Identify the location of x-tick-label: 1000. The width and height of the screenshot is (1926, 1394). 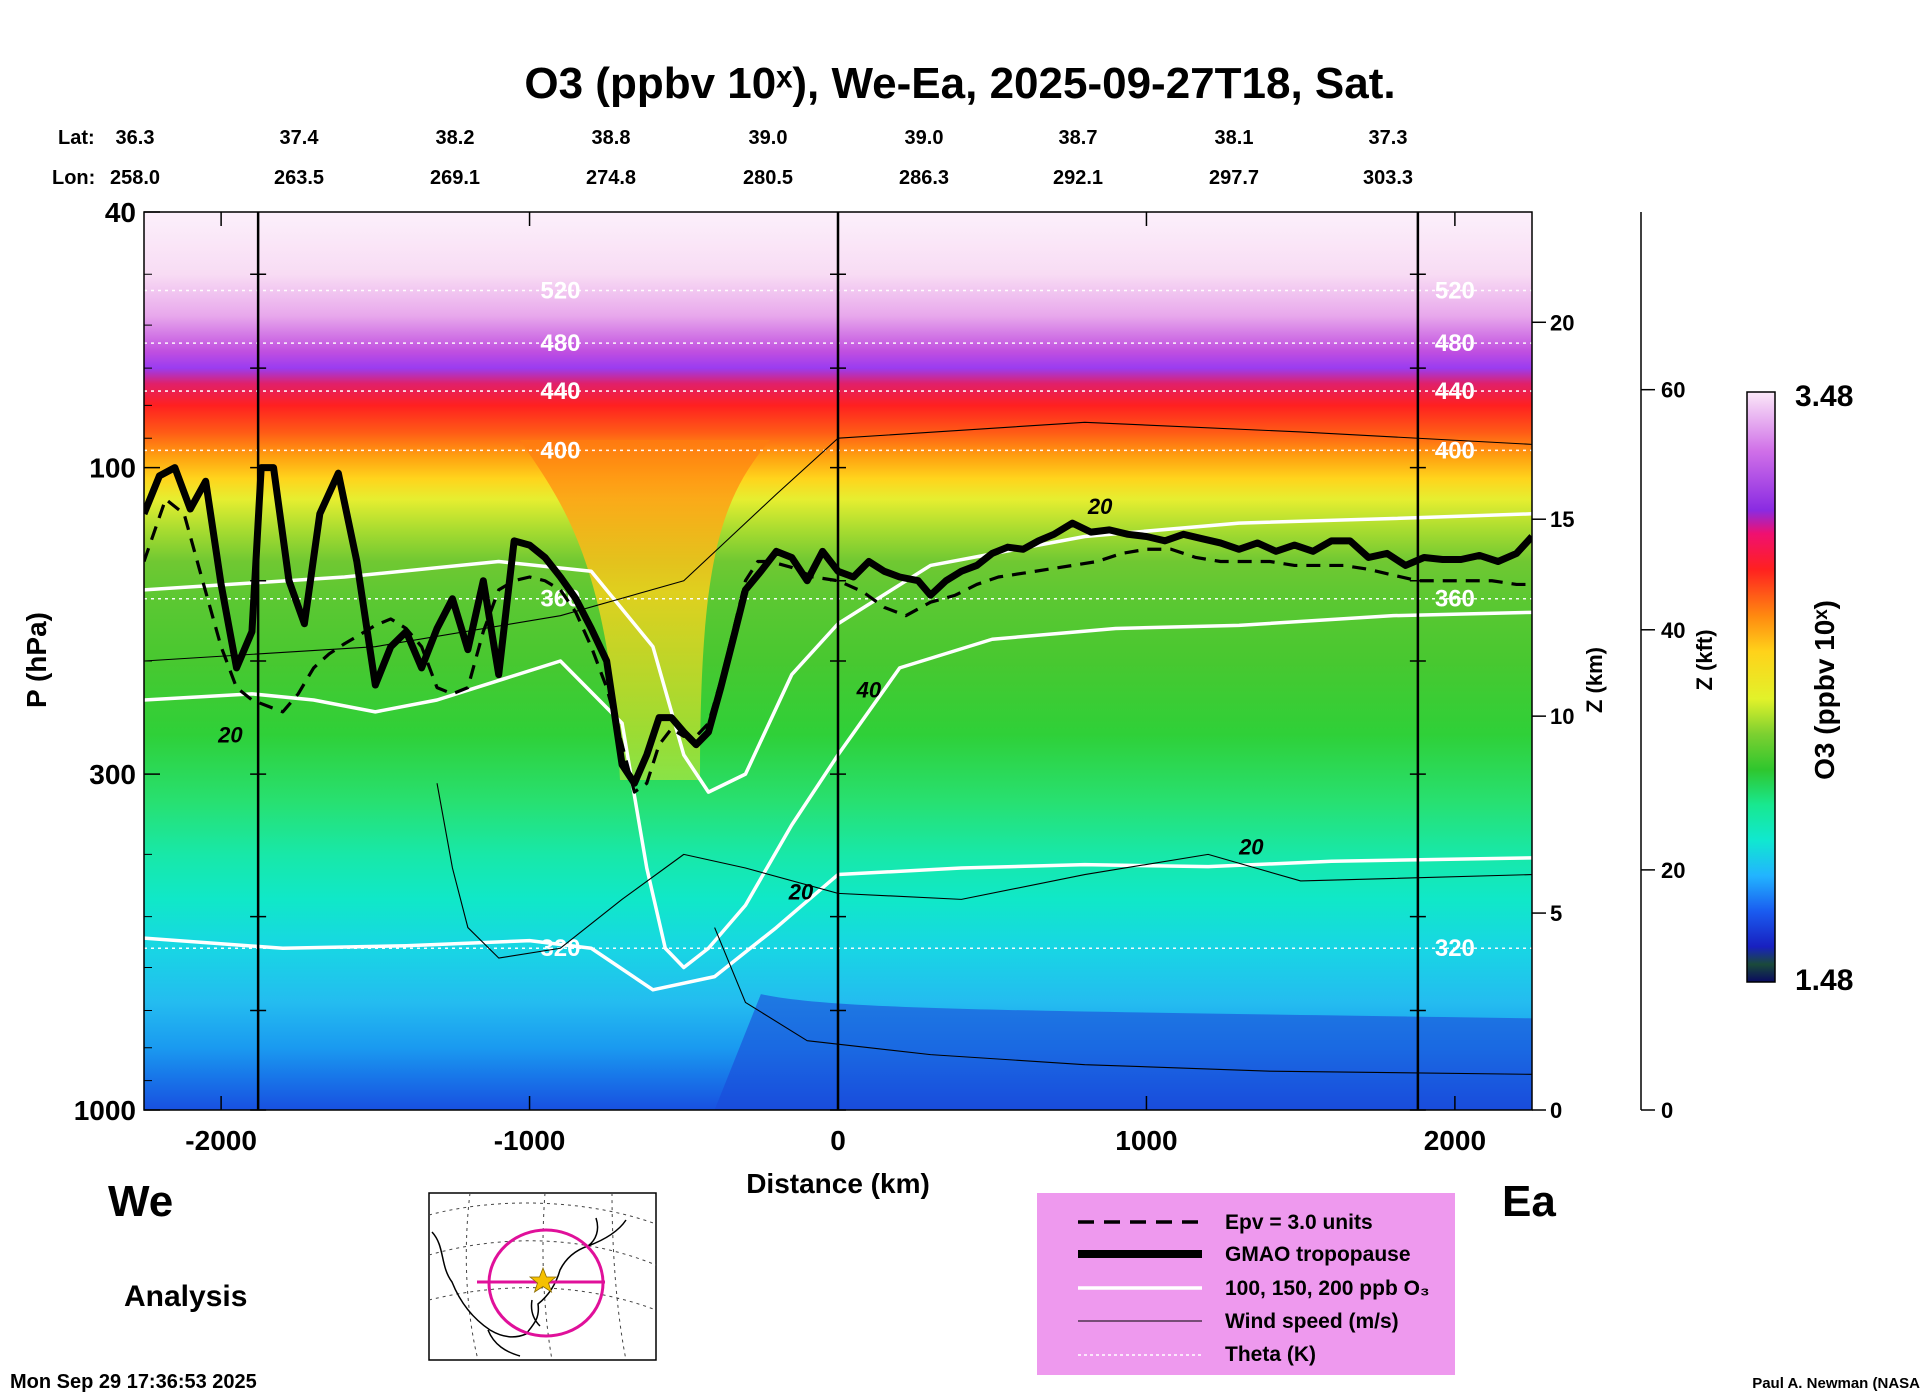
(1146, 1140).